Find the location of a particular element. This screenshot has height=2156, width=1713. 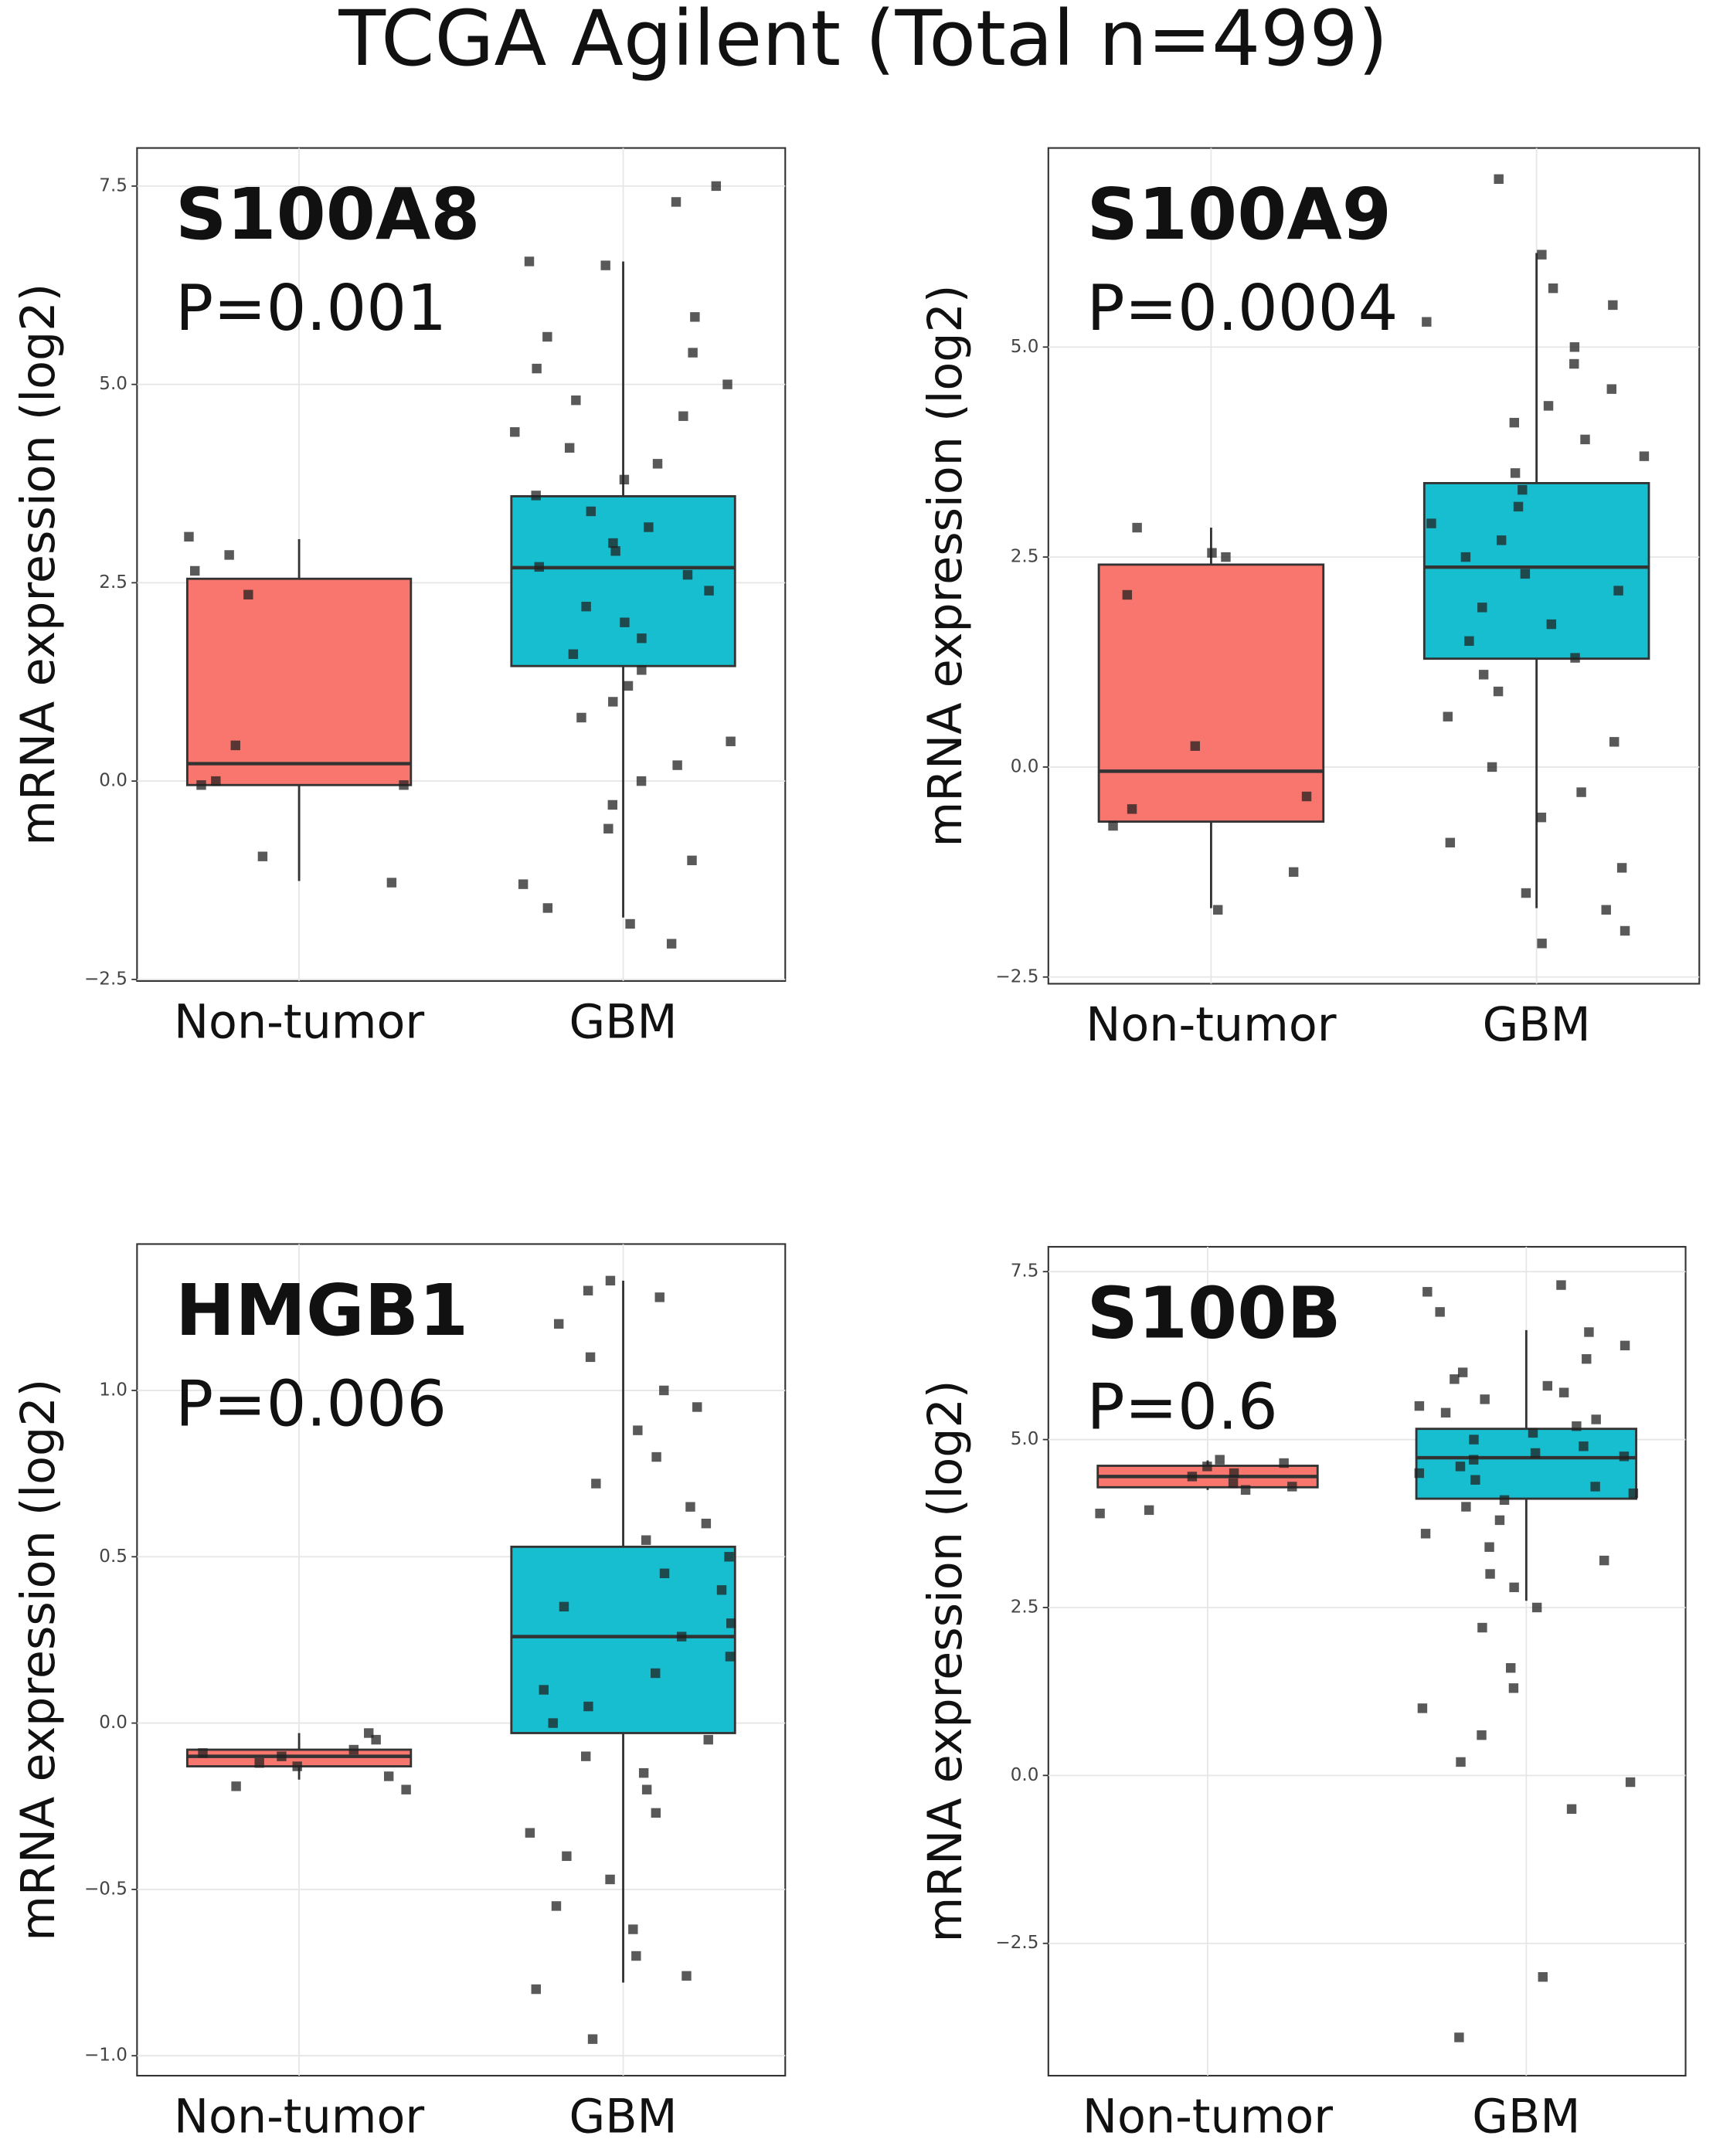

y-axis-label: mRNA expression (log2) is located at coordinates (946, 1662).